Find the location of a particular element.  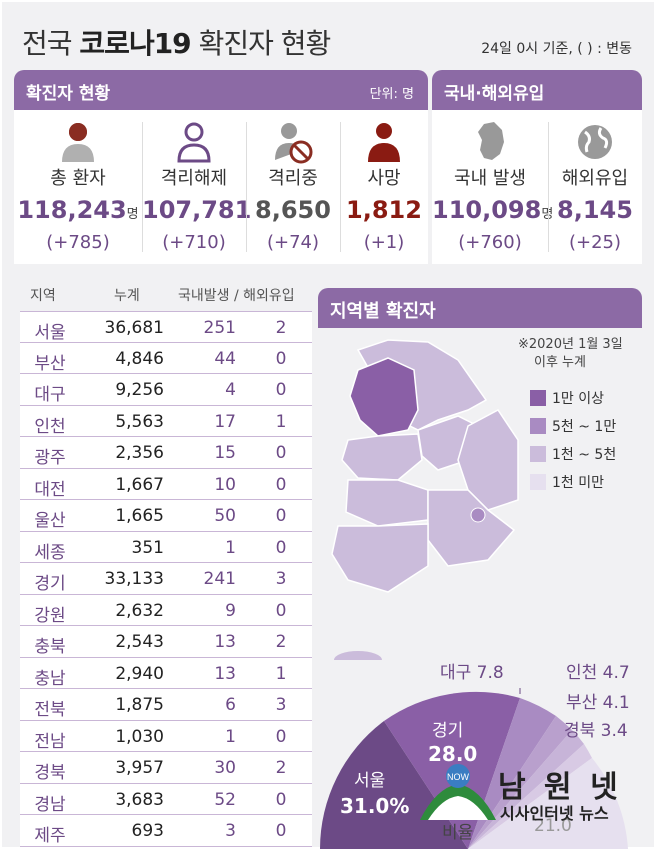

stat-imported: 해외유입 8,145 (+25) is located at coordinates (595, 187).